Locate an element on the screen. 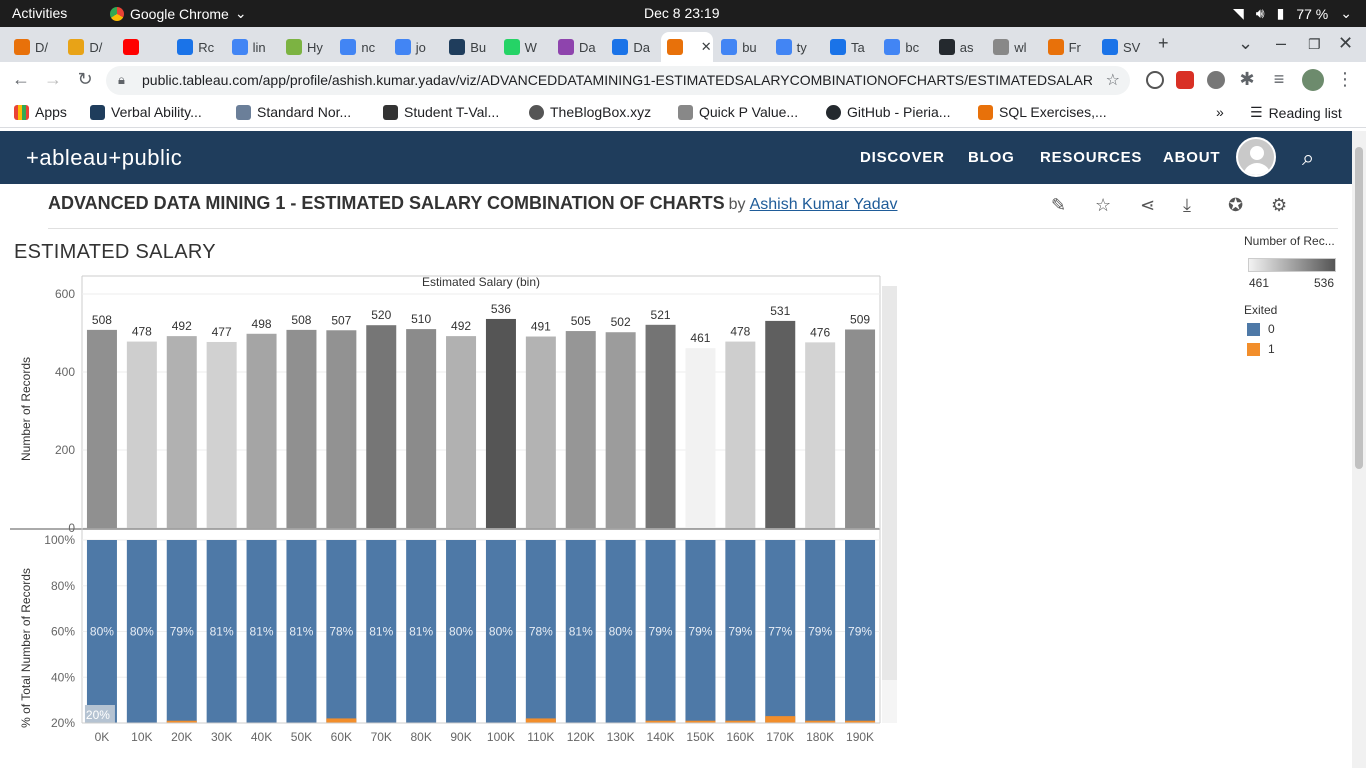  browser-tab: Rc is located at coordinates (197, 47).